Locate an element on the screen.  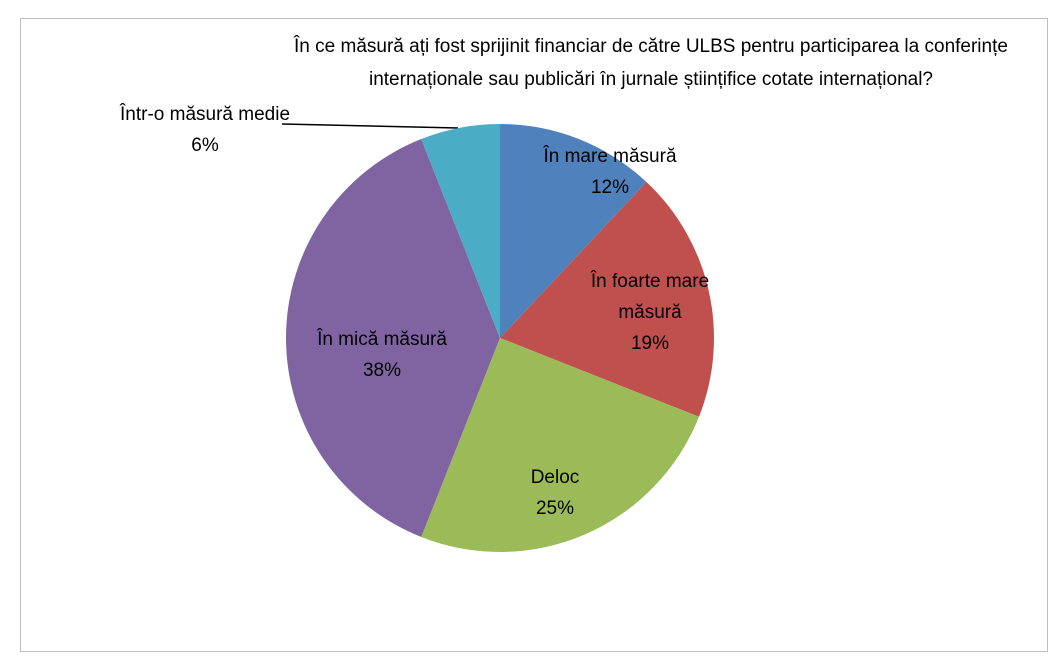
leader-line is located at coordinates (370, 126).